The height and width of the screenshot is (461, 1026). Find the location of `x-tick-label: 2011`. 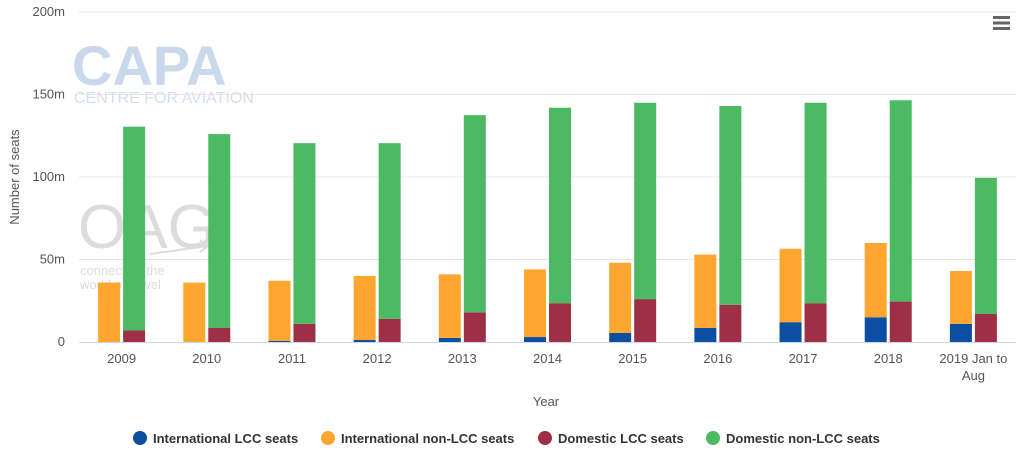

x-tick-label: 2011 is located at coordinates (292, 358).